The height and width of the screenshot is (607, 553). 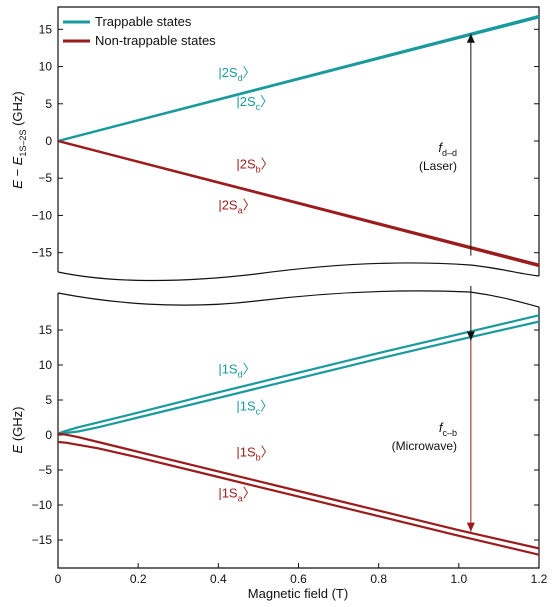 What do you see at coordinates (42, 253) in the screenshot?
I see `top-y-tick-label: −15` at bounding box center [42, 253].